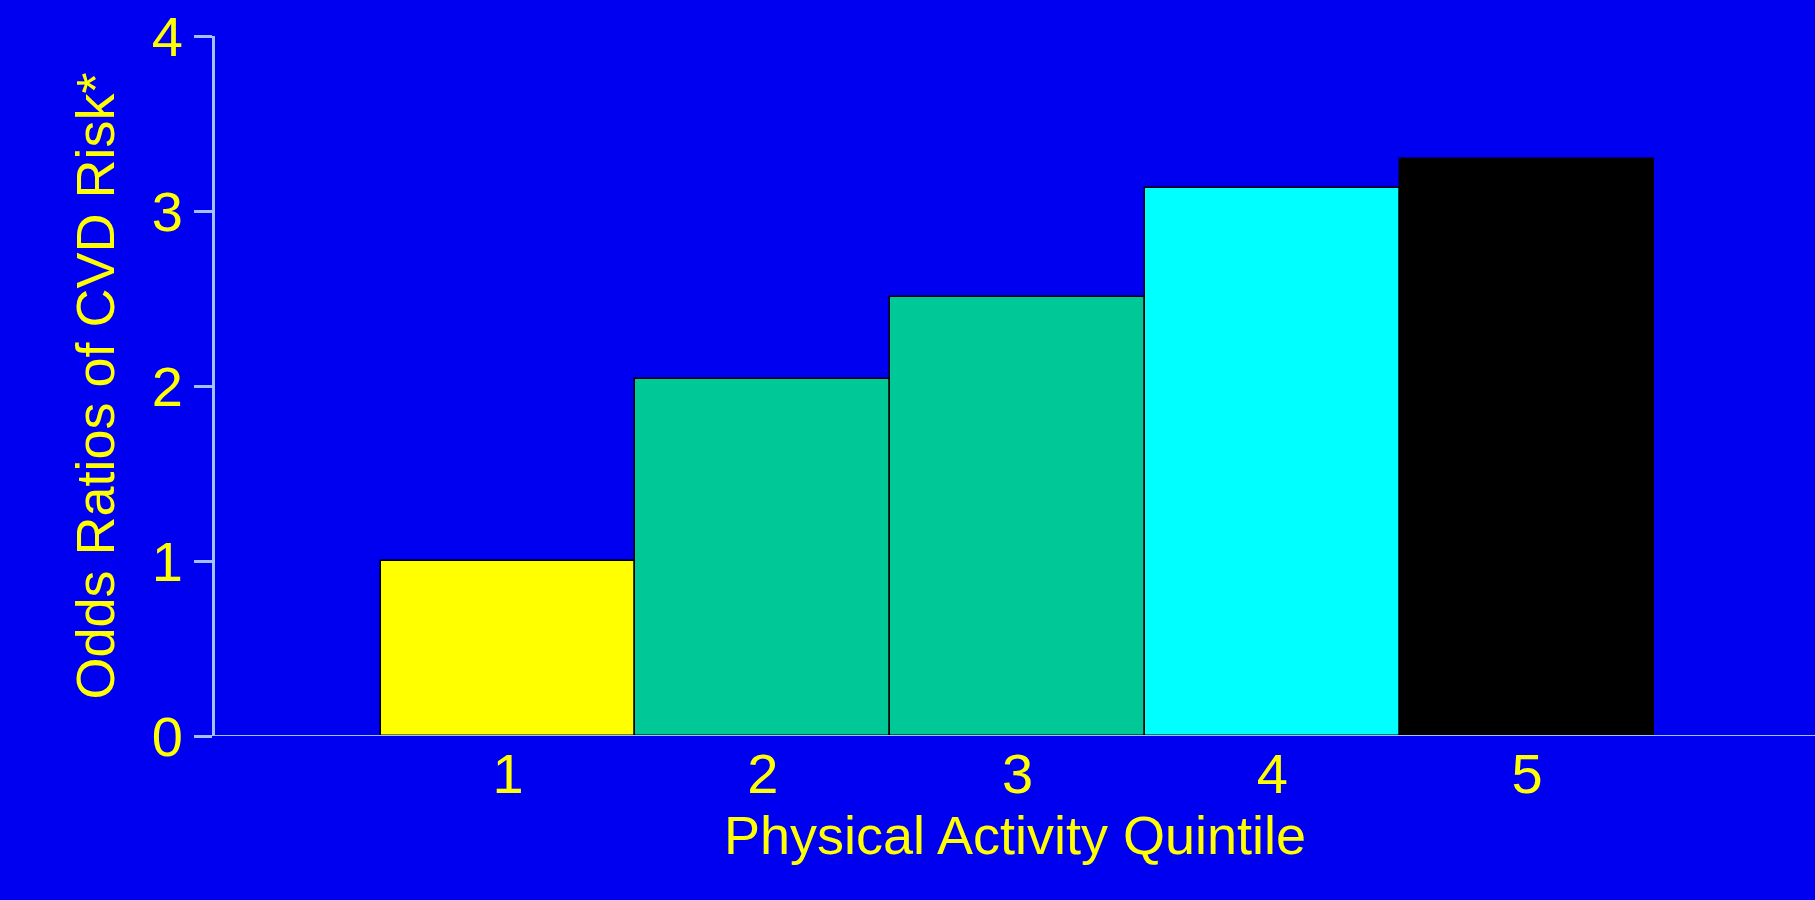 The image size is (1815, 900). What do you see at coordinates (1527, 773) in the screenshot?
I see `x-tick-label: 5` at bounding box center [1527, 773].